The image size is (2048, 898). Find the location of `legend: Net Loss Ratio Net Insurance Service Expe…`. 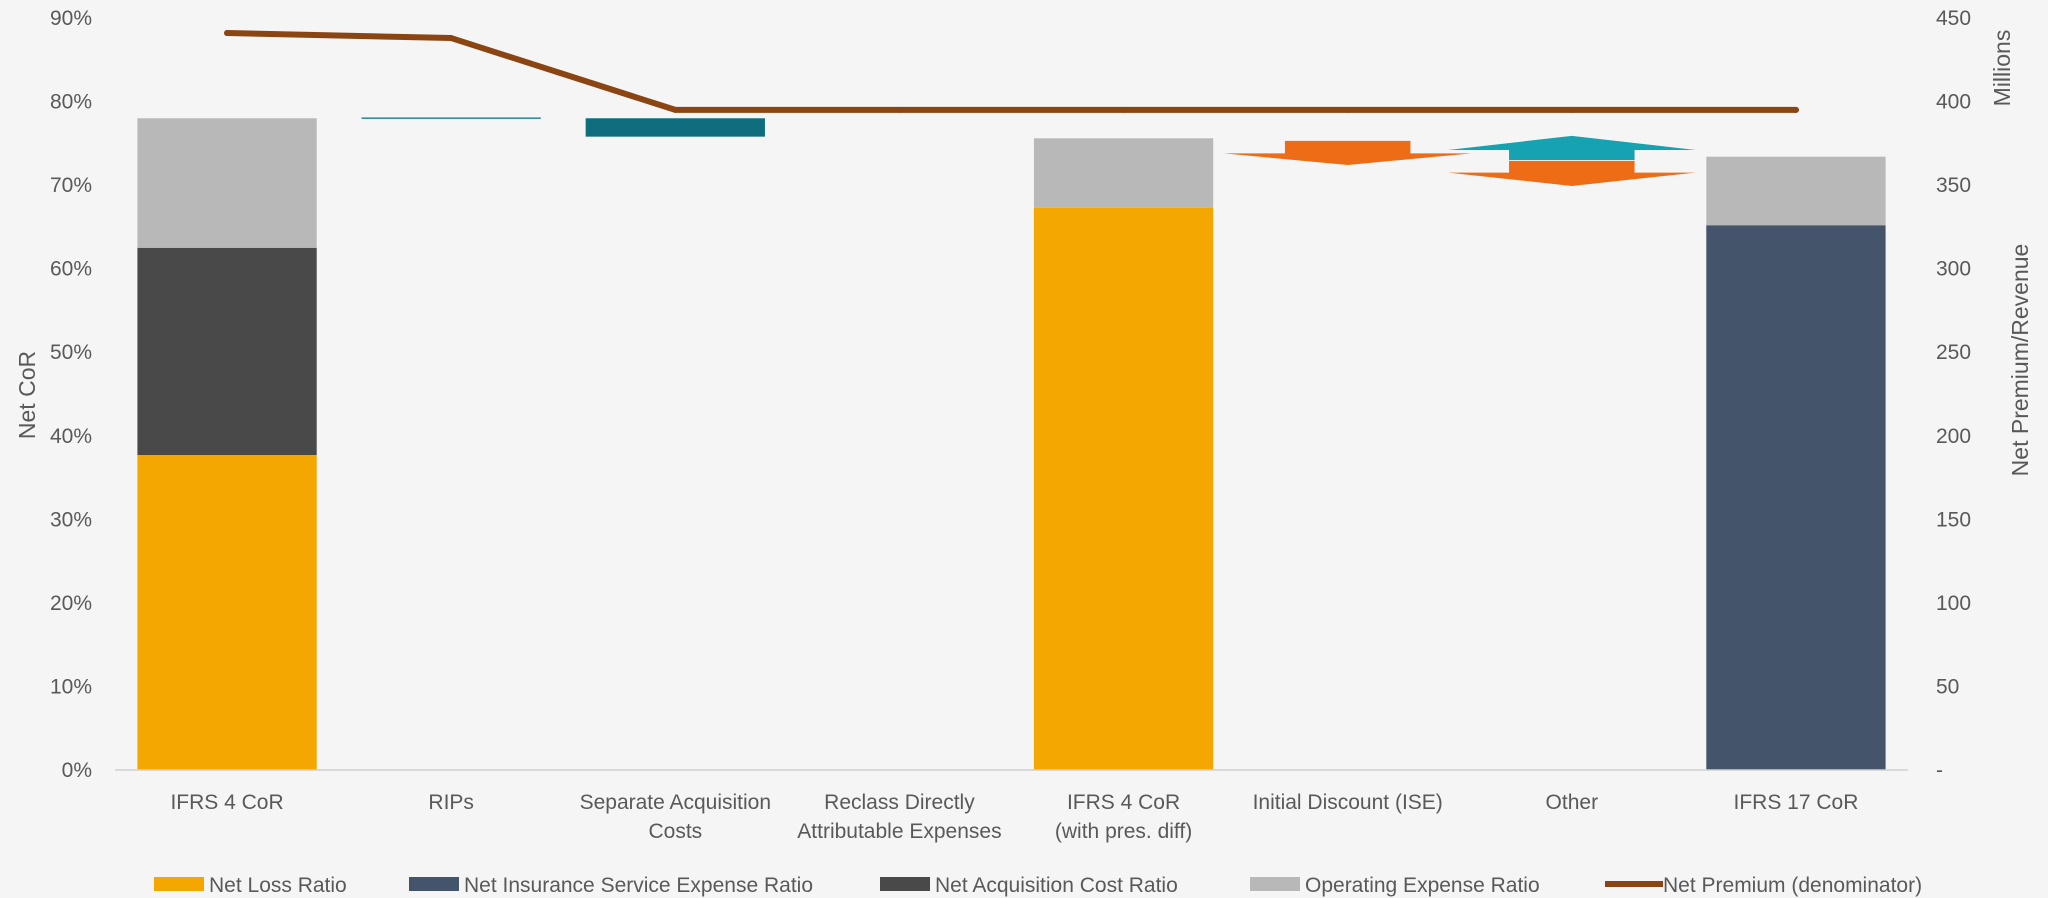

legend: Net Loss Ratio Net Insurance Service Expe… is located at coordinates (1038, 885).